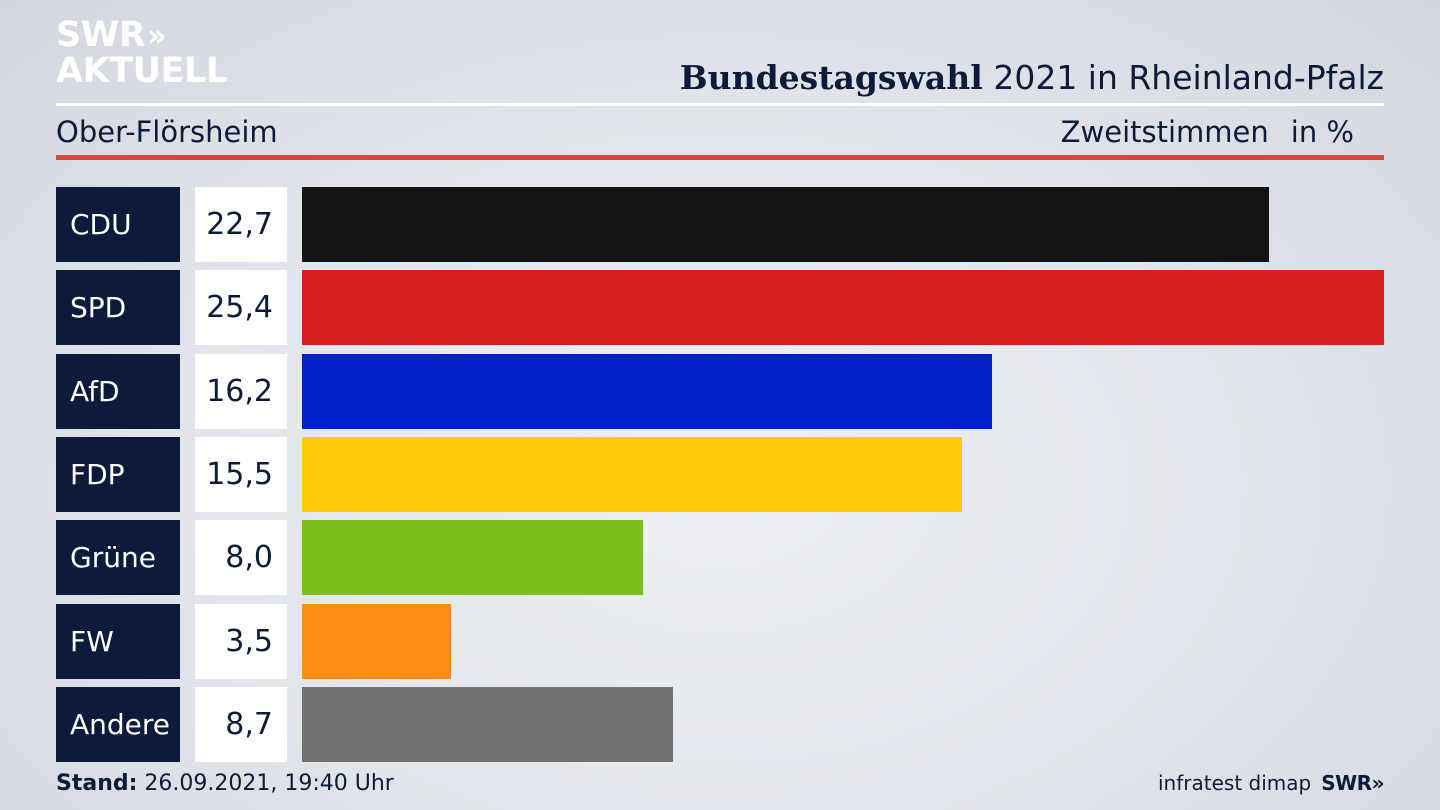 The height and width of the screenshot is (810, 1440). I want to click on bar-row: SPD 25,4, so click(720, 308).